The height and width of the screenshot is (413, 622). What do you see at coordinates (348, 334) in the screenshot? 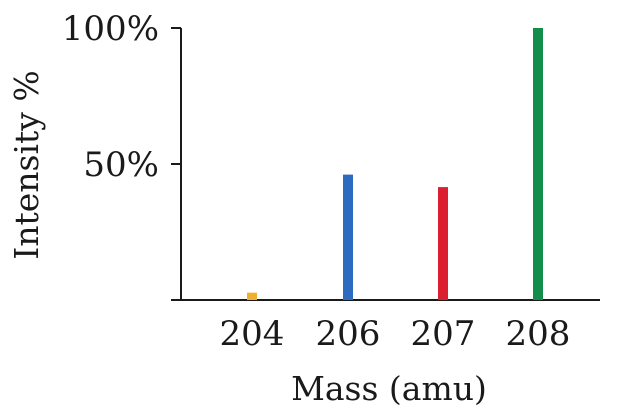
I see `x-tick-label-206: 206` at bounding box center [348, 334].